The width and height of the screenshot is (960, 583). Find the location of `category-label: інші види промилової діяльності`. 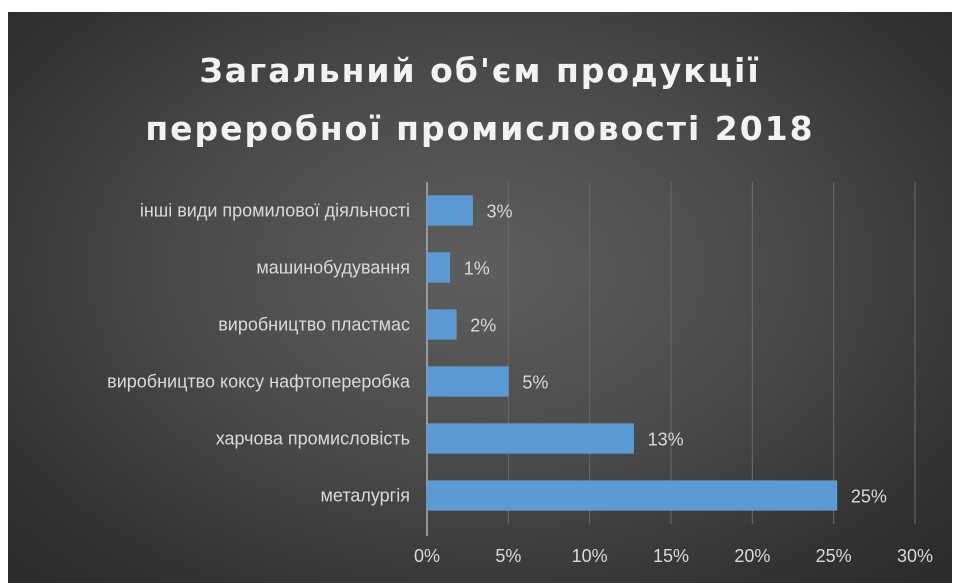

category-label: інші види промилової діяльності is located at coordinates (275, 211).